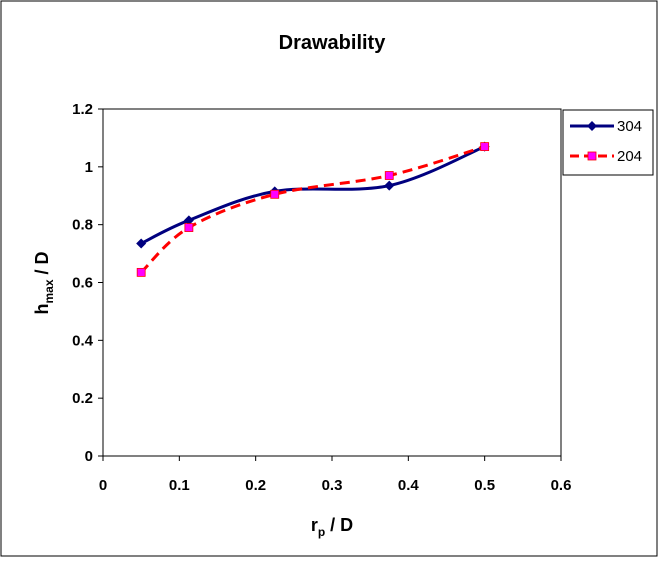 This screenshot has width=662, height=567. What do you see at coordinates (82, 398) in the screenshot?
I see `y-tick-label: 0.2` at bounding box center [82, 398].